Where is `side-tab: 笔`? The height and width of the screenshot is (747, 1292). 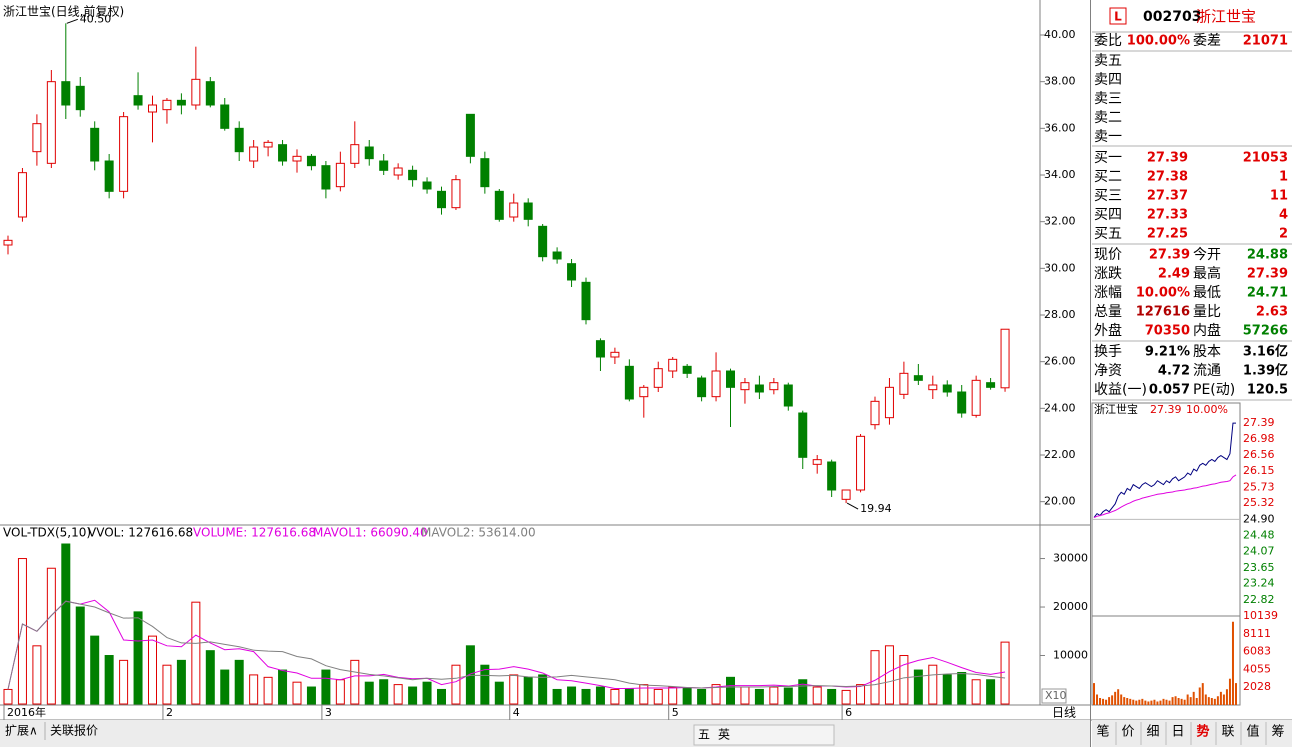 side-tab: 笔 is located at coordinates (1102, 732).